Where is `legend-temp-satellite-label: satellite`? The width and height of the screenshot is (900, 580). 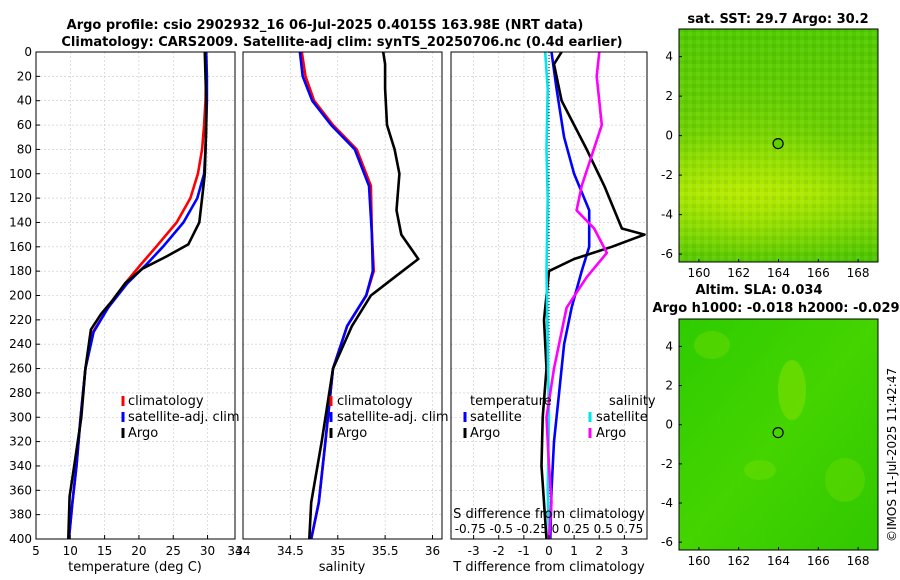
legend-temp-satellite-label: satellite is located at coordinates (496, 417).